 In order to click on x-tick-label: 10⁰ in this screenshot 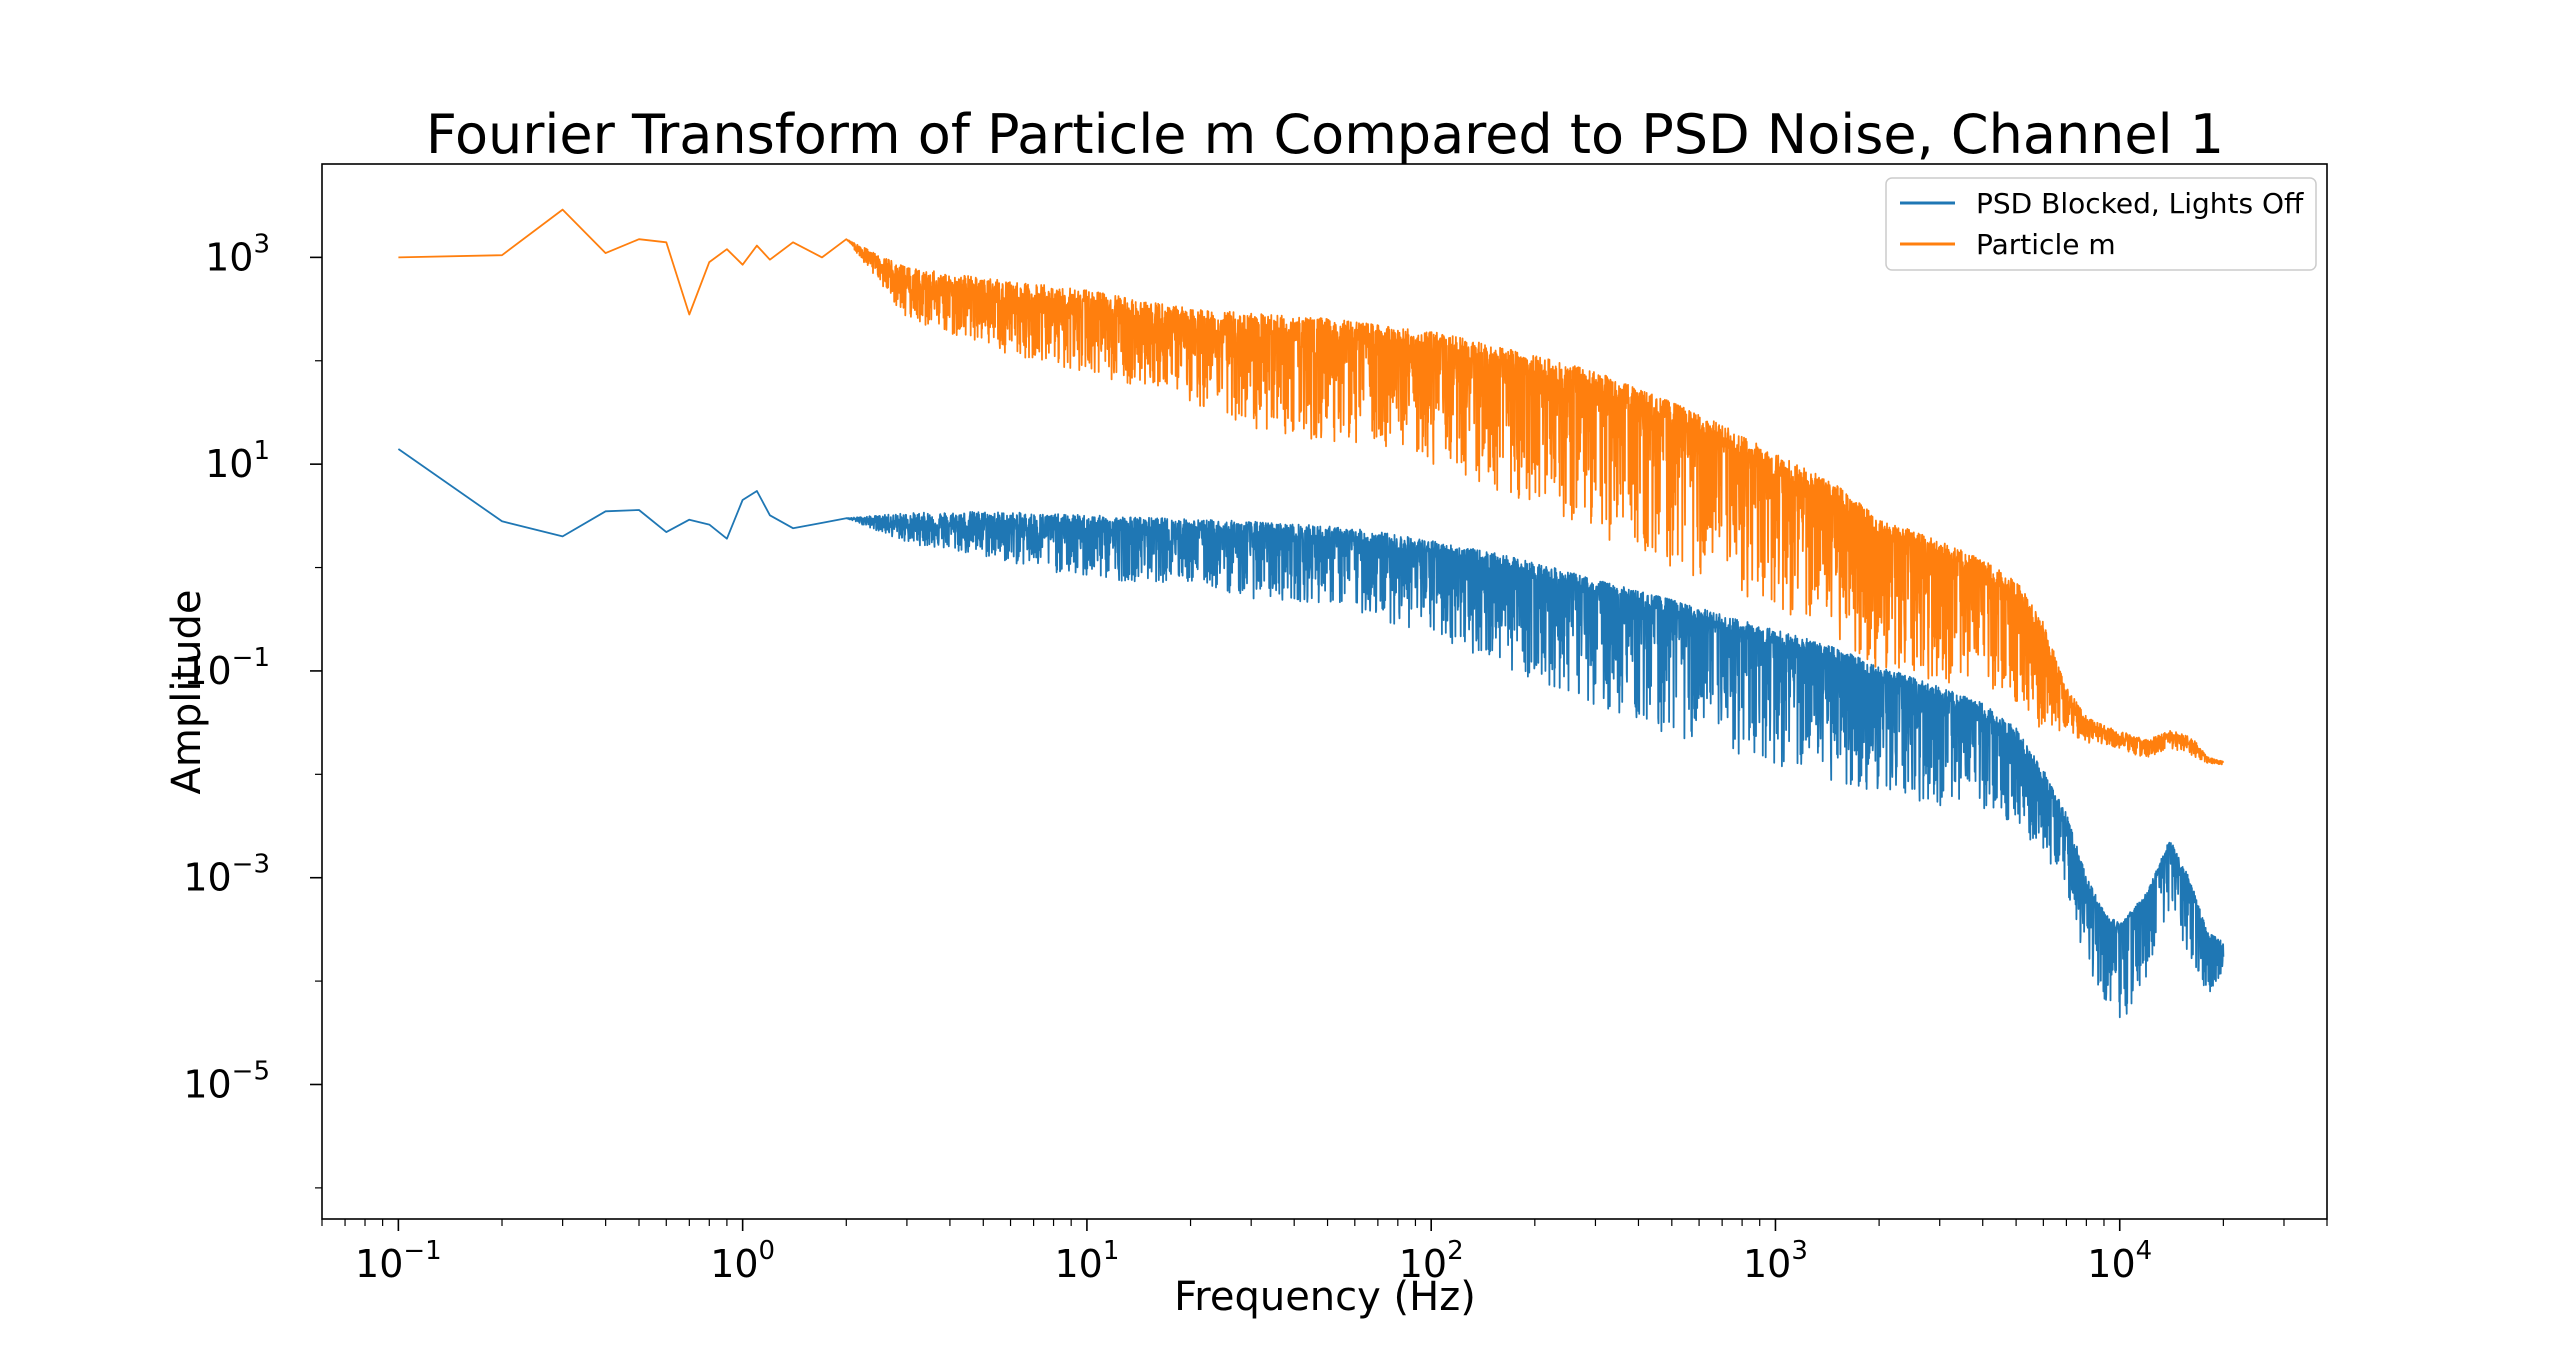, I will do `click(742, 1261)`.